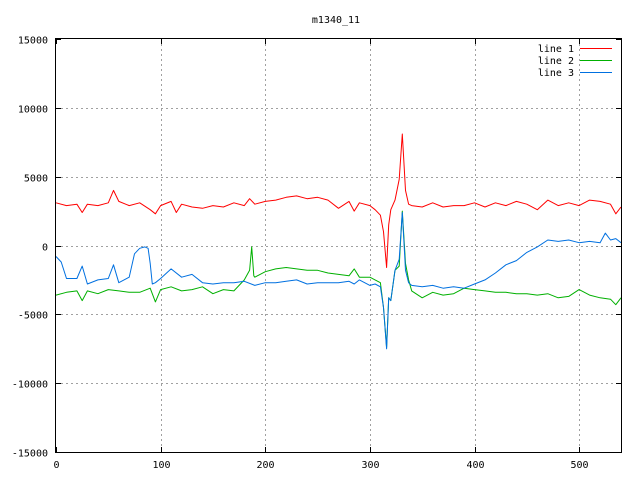  I want to click on y-tick-label: -10000, so click(30, 385).